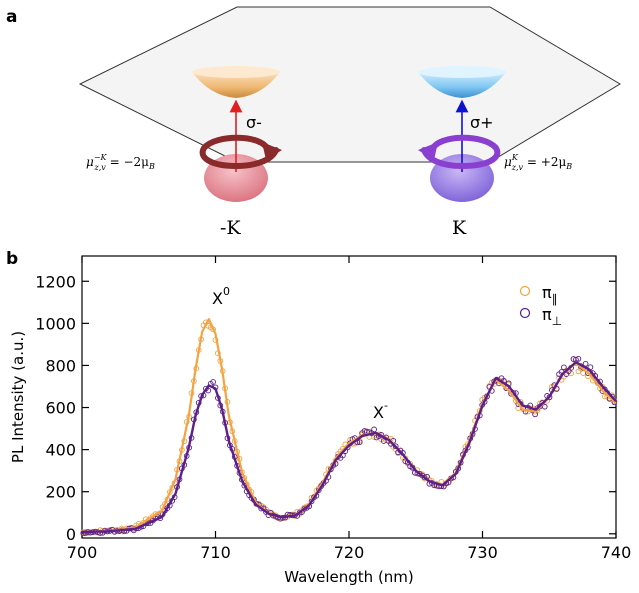 This screenshot has height=593, width=639. Describe the element at coordinates (254, 122) in the screenshot. I see `sigma-minus-label: σ-` at that location.